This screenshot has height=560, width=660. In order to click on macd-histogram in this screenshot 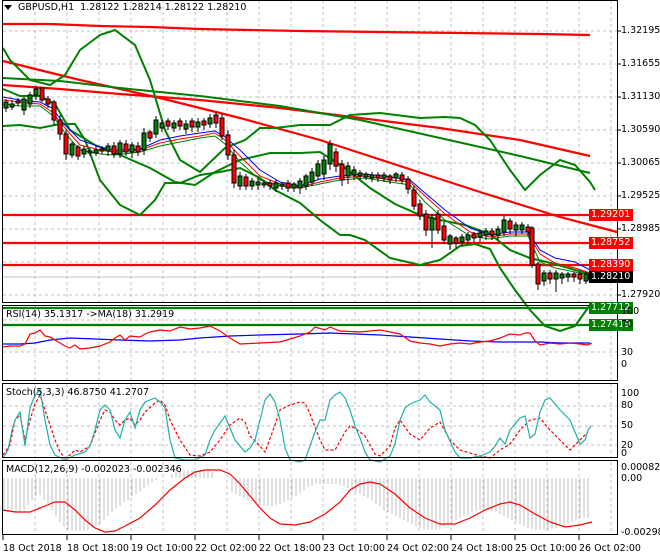, I will do `click(296, 500)`.